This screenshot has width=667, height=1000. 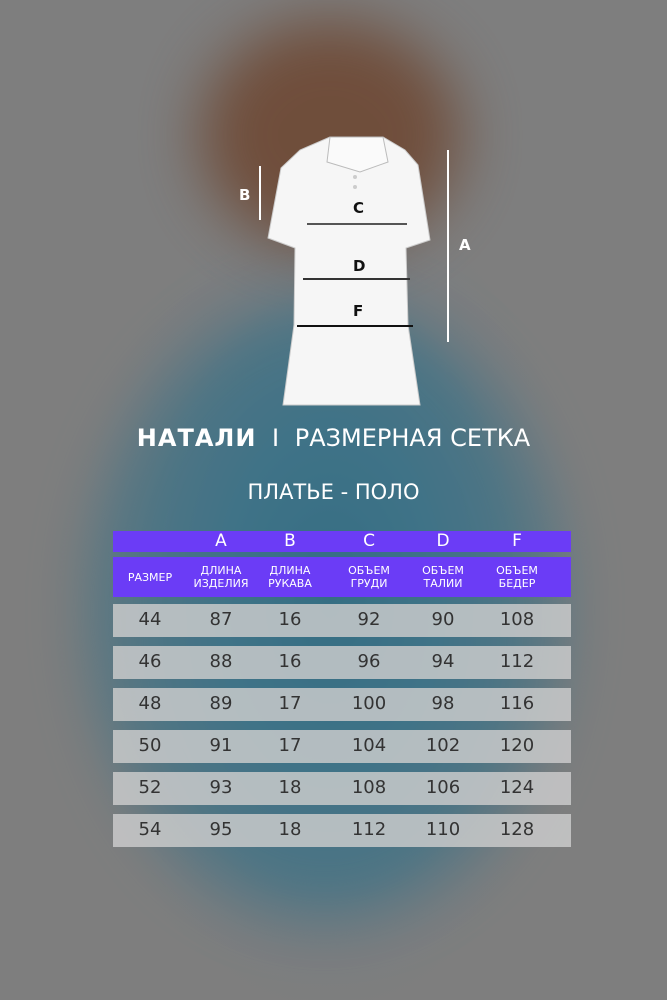 What do you see at coordinates (342, 620) in the screenshot?
I see `table-row: 44 87 16 92 90 108` at bounding box center [342, 620].